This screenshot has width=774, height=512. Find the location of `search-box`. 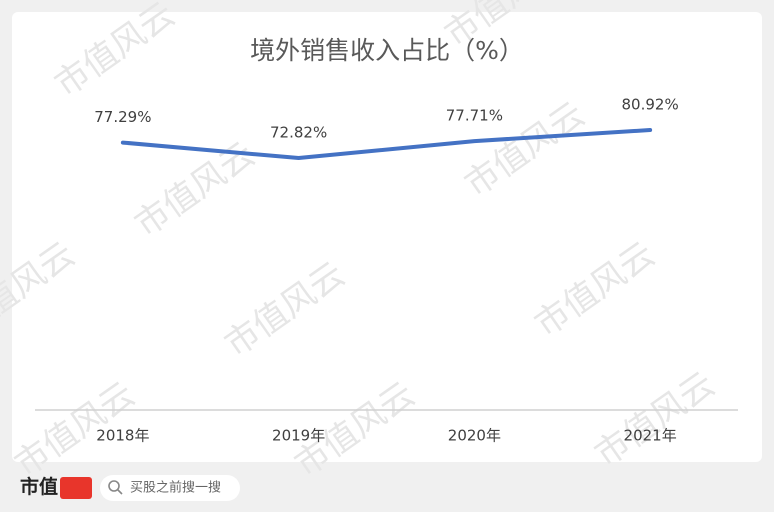

search-box is located at coordinates (170, 488).